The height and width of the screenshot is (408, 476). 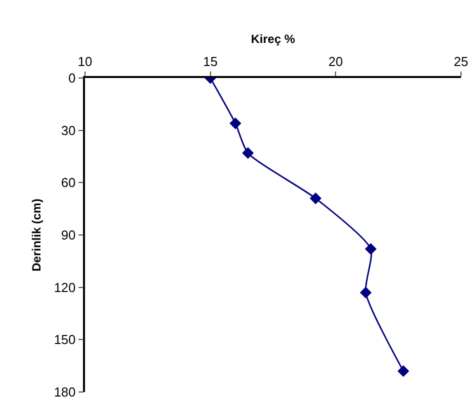 I want to click on x-tick-label: 20, so click(x=335, y=62).